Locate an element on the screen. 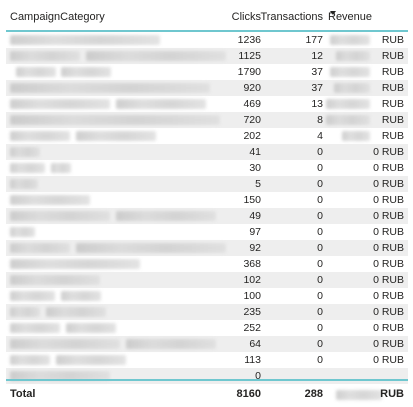 The width and height of the screenshot is (413, 407). table-row: 1125 12 RUB is located at coordinates (207, 56).